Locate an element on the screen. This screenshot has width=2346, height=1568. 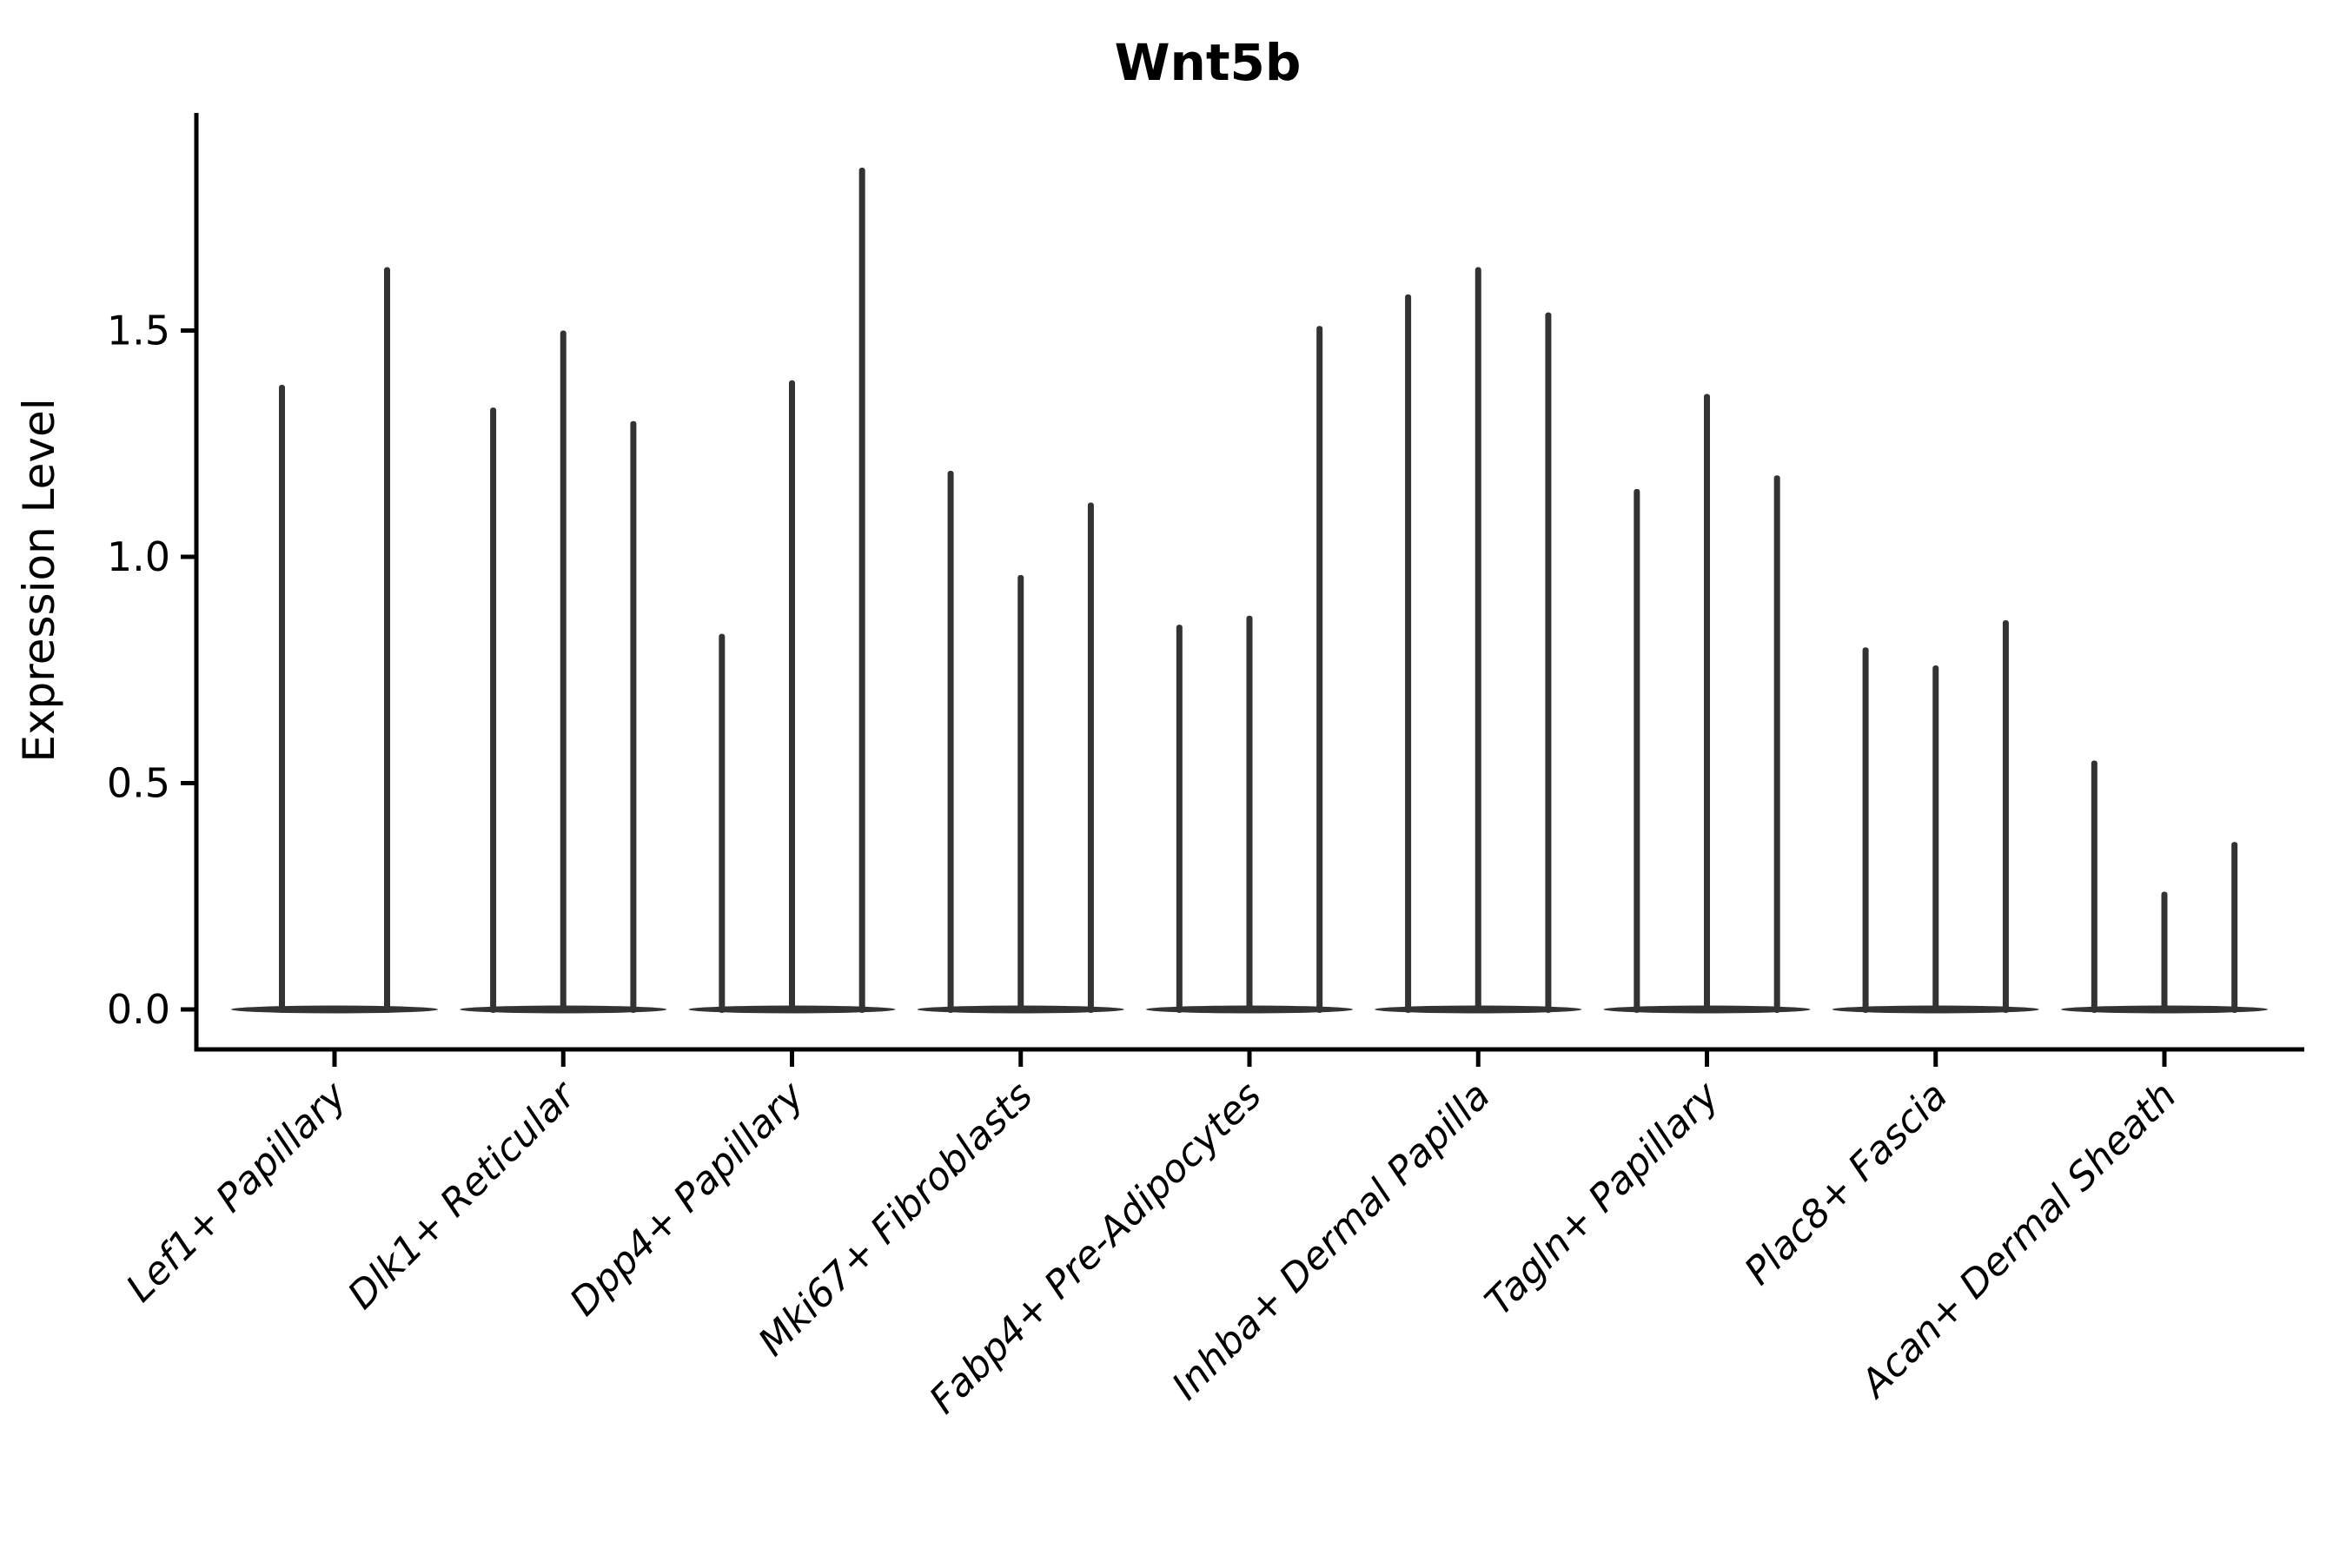
x-tick-label: Tagln+ Papillary is located at coordinates (1602, 1198).